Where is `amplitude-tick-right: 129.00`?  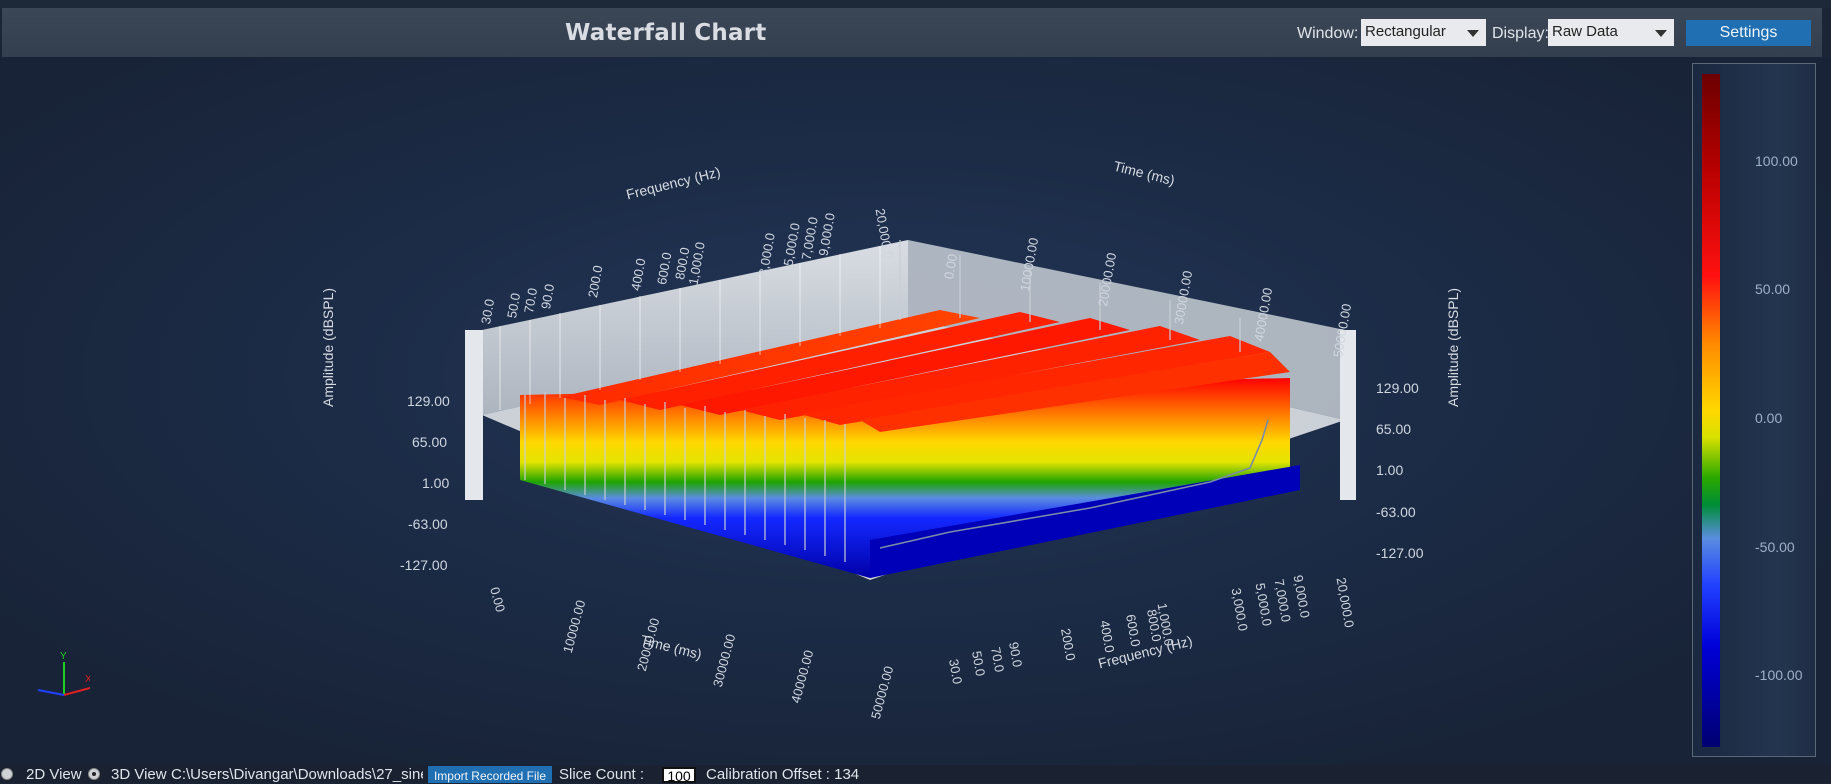
amplitude-tick-right: 129.00 is located at coordinates (1397, 388).